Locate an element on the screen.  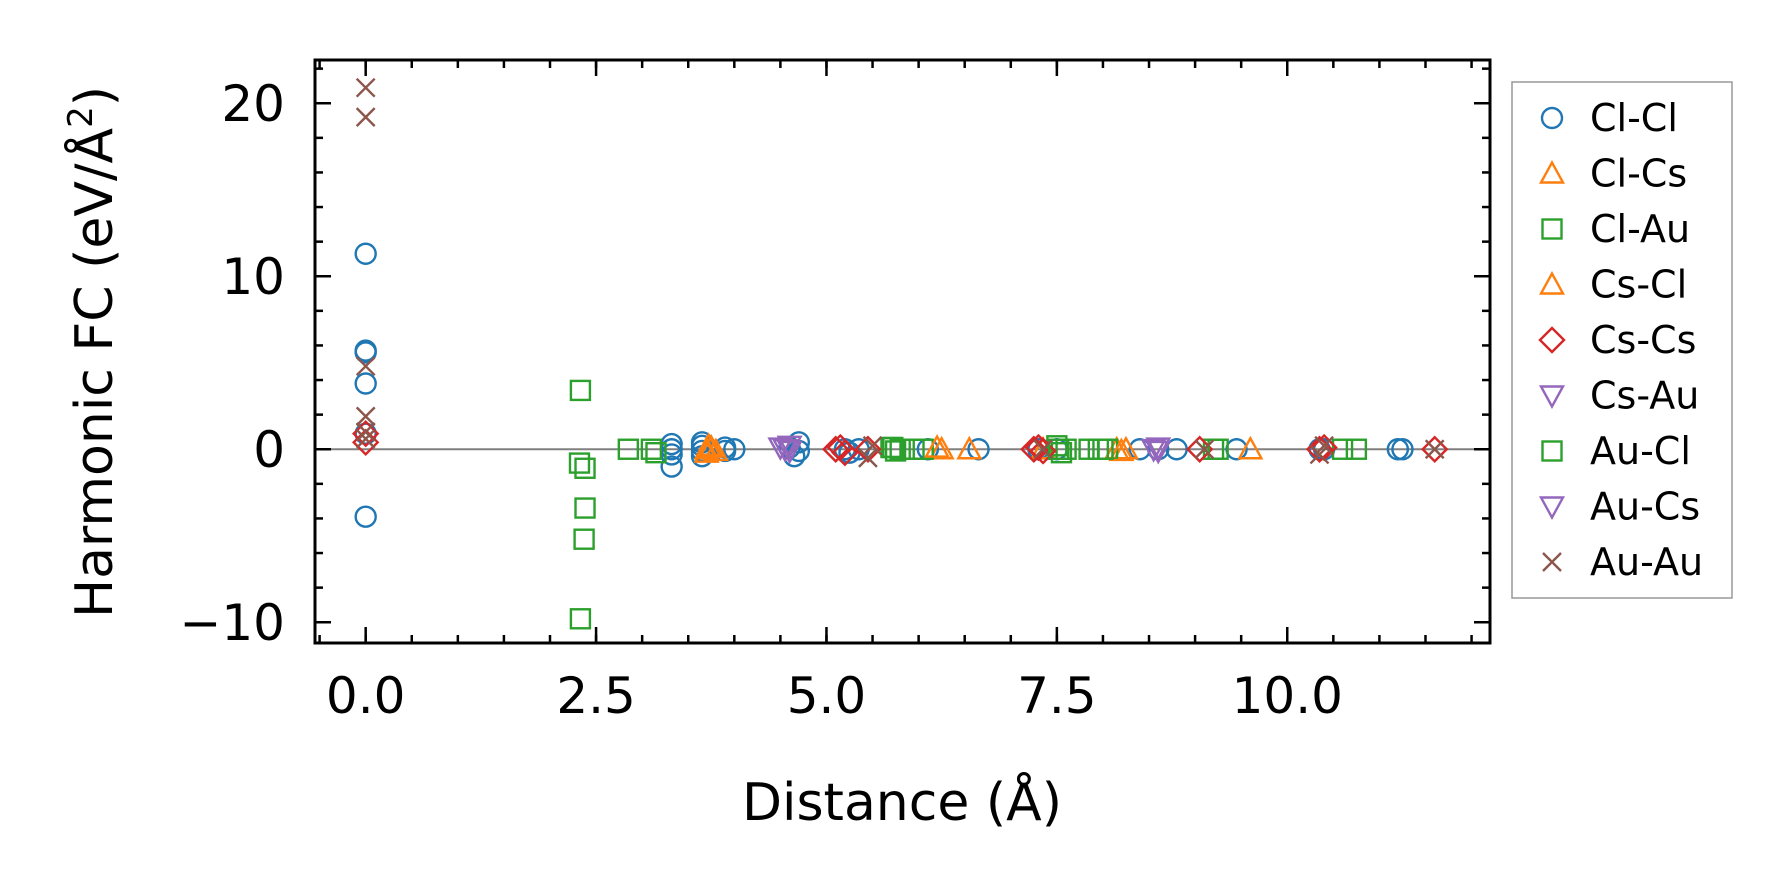
y-tick-label: −10 is located at coordinates (232, 623).